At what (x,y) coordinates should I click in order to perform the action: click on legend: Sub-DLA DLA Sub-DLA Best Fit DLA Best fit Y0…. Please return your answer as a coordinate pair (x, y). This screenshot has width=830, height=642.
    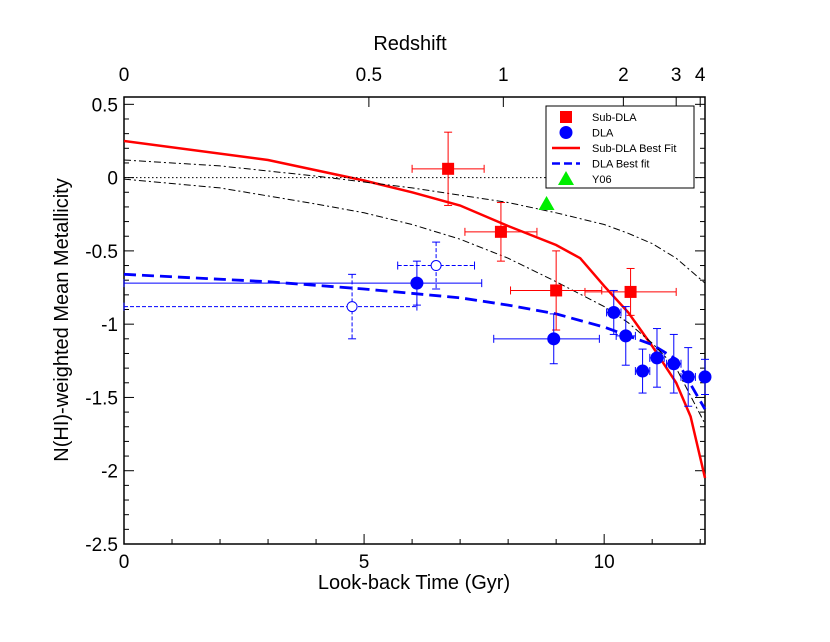
    Looking at the image, I should click on (620, 147).